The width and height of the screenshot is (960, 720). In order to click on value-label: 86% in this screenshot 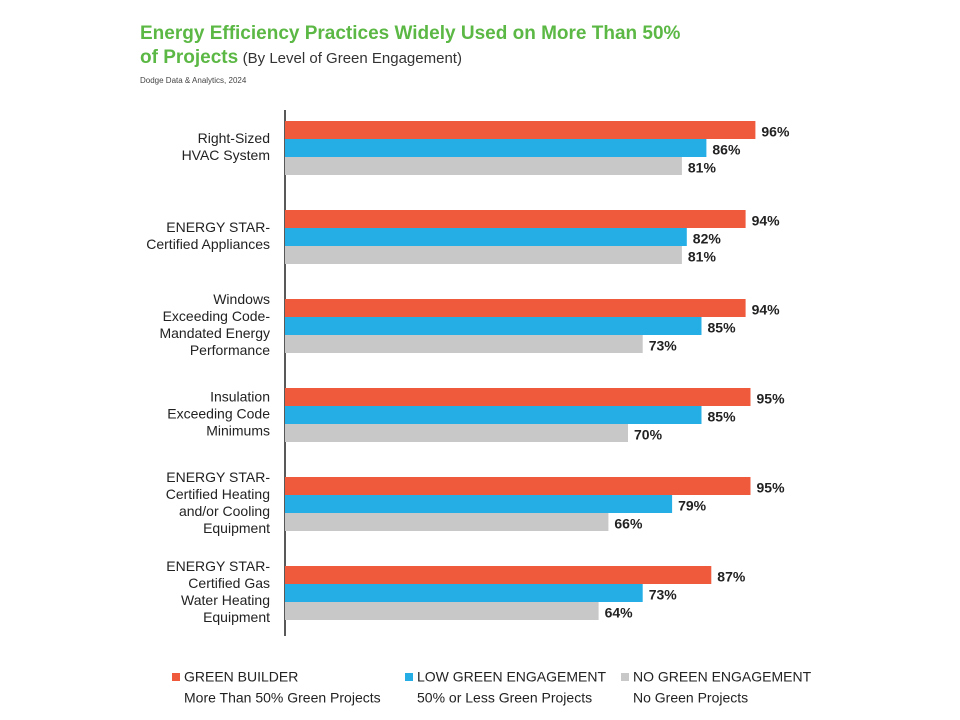, I will do `click(726, 150)`.